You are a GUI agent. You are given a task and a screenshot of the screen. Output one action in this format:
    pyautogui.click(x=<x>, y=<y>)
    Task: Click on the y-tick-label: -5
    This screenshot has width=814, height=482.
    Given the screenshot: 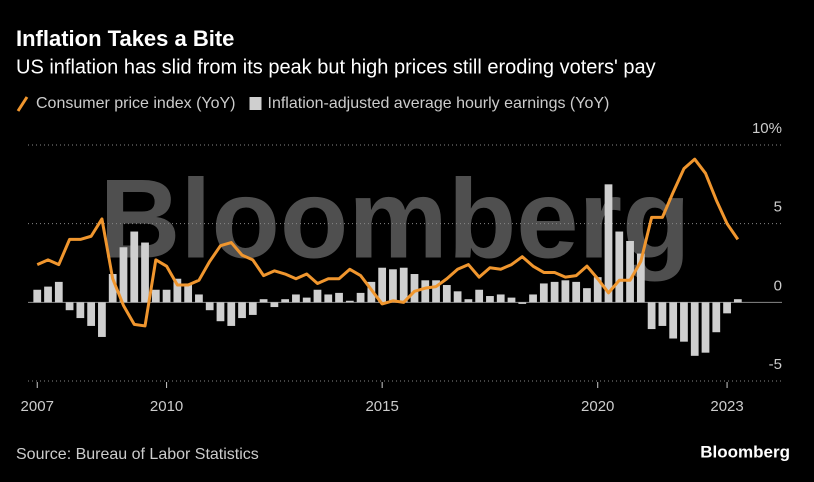 What is the action you would take?
    pyautogui.click(x=775, y=364)
    